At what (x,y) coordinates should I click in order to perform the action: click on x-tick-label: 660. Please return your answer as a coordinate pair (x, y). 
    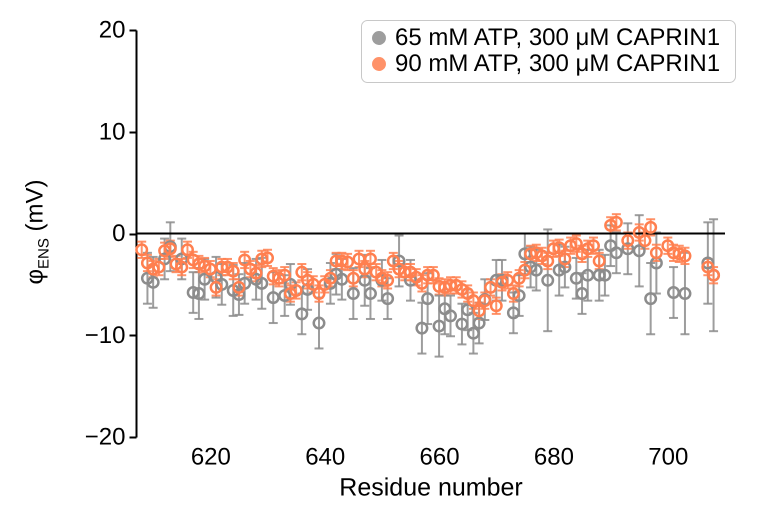
    Looking at the image, I should click on (440, 457).